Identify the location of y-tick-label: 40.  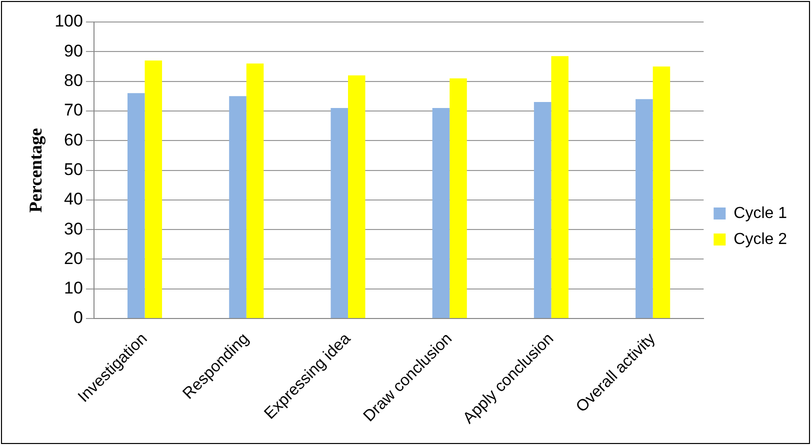
(73, 199).